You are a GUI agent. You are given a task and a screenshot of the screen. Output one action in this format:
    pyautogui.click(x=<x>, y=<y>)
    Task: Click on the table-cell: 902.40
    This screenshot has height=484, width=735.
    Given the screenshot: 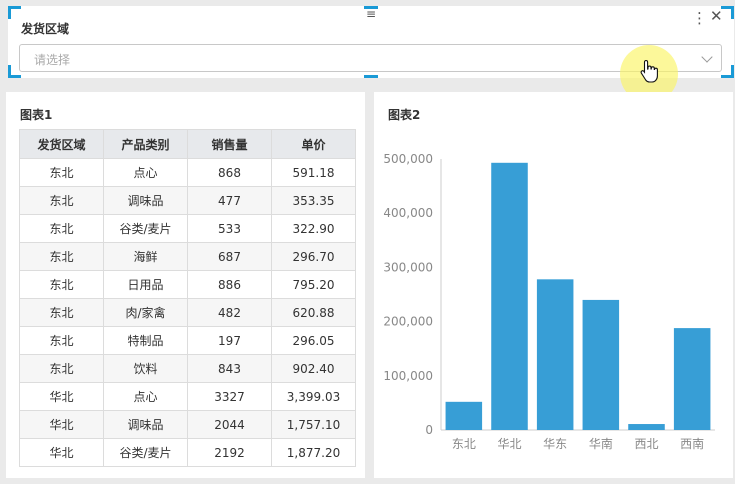 What is the action you would take?
    pyautogui.click(x=313, y=368)
    